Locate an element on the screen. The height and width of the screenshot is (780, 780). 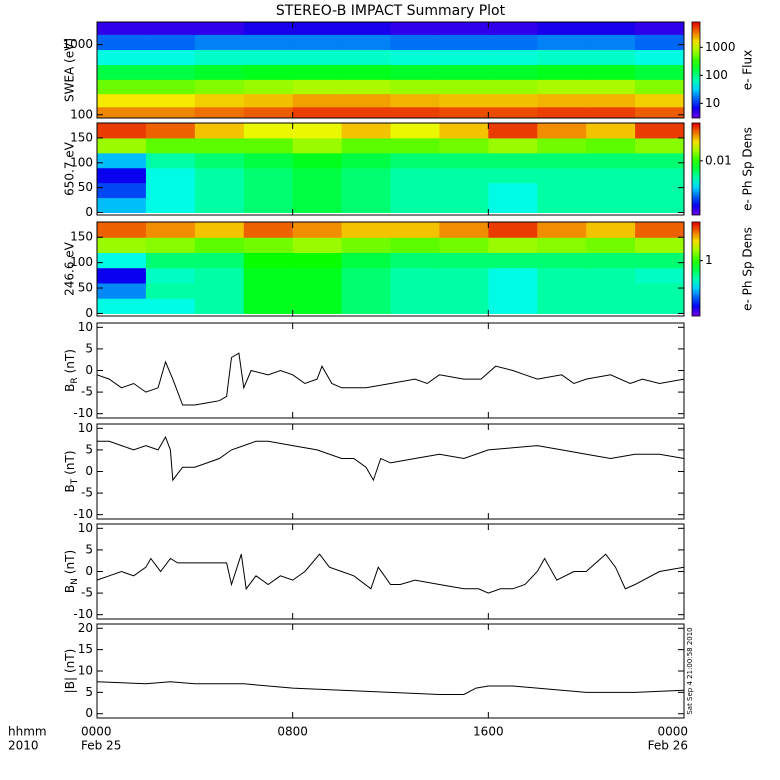
y-tick-label: 150 is located at coordinates (81, 237).